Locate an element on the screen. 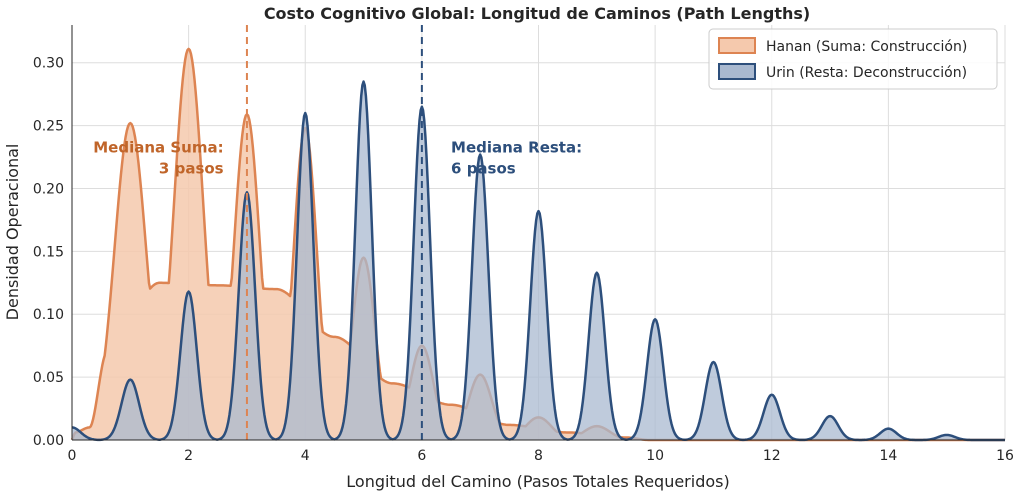 The height and width of the screenshot is (501, 1024). y-tick-label-5: 0.25 is located at coordinates (48, 127).